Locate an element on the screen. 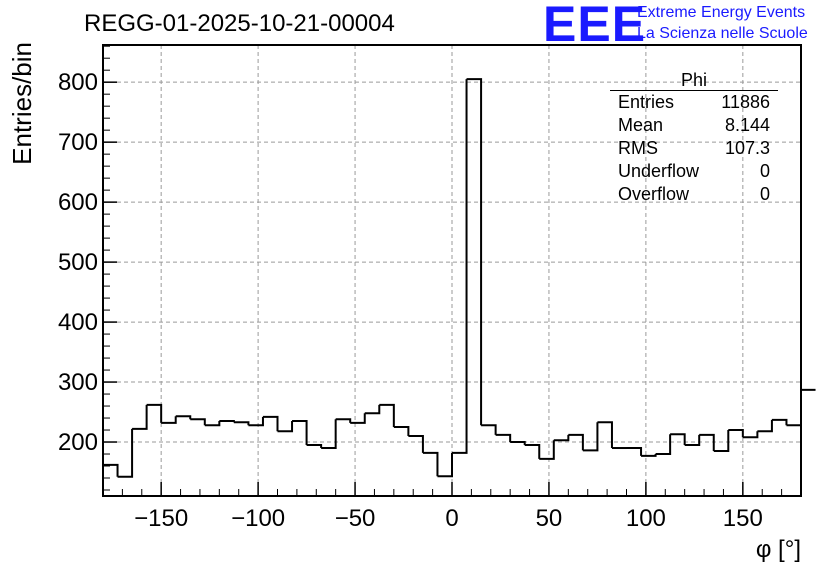 The width and height of the screenshot is (836, 572). y-tick-label: 400 is located at coordinates (78, 322).